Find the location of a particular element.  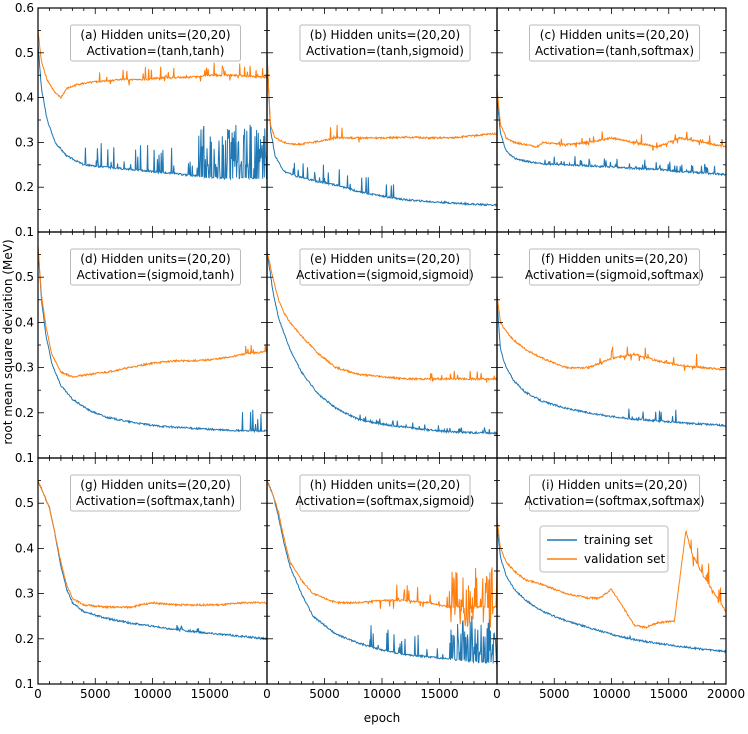

panel-activation: Activation=(softmax,softmax) is located at coordinates (614, 501).